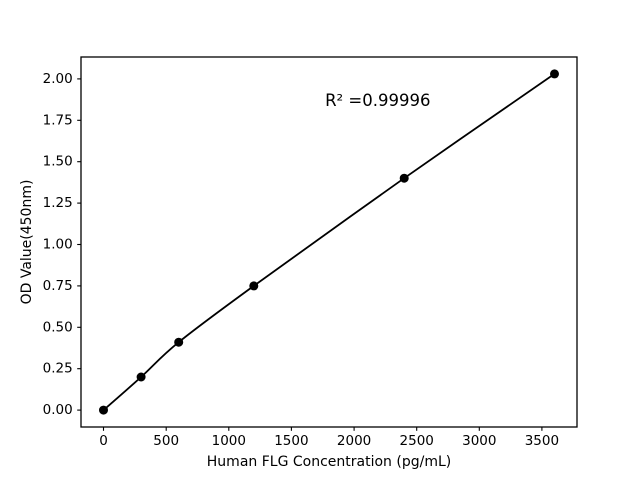  I want to click on y-tick-label: 0.25, so click(58, 369).